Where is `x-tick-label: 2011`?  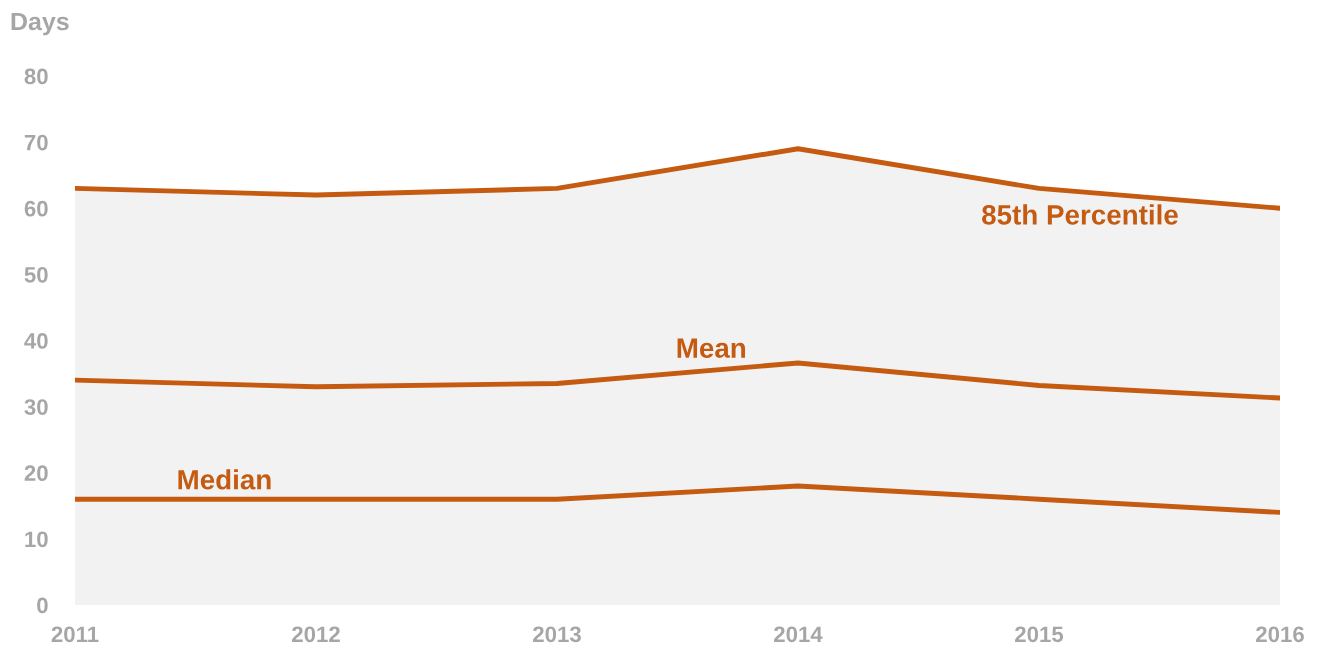
x-tick-label: 2011 is located at coordinates (75, 634).